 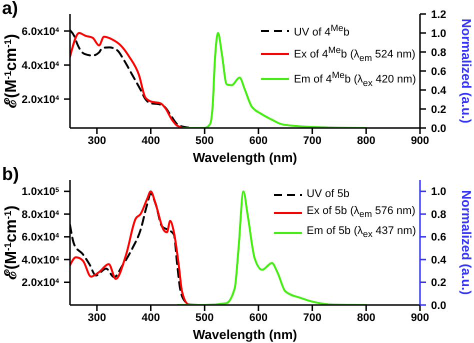 What do you see at coordinates (328, 194) in the screenshot?
I see `legend-label: UV of 5b` at bounding box center [328, 194].